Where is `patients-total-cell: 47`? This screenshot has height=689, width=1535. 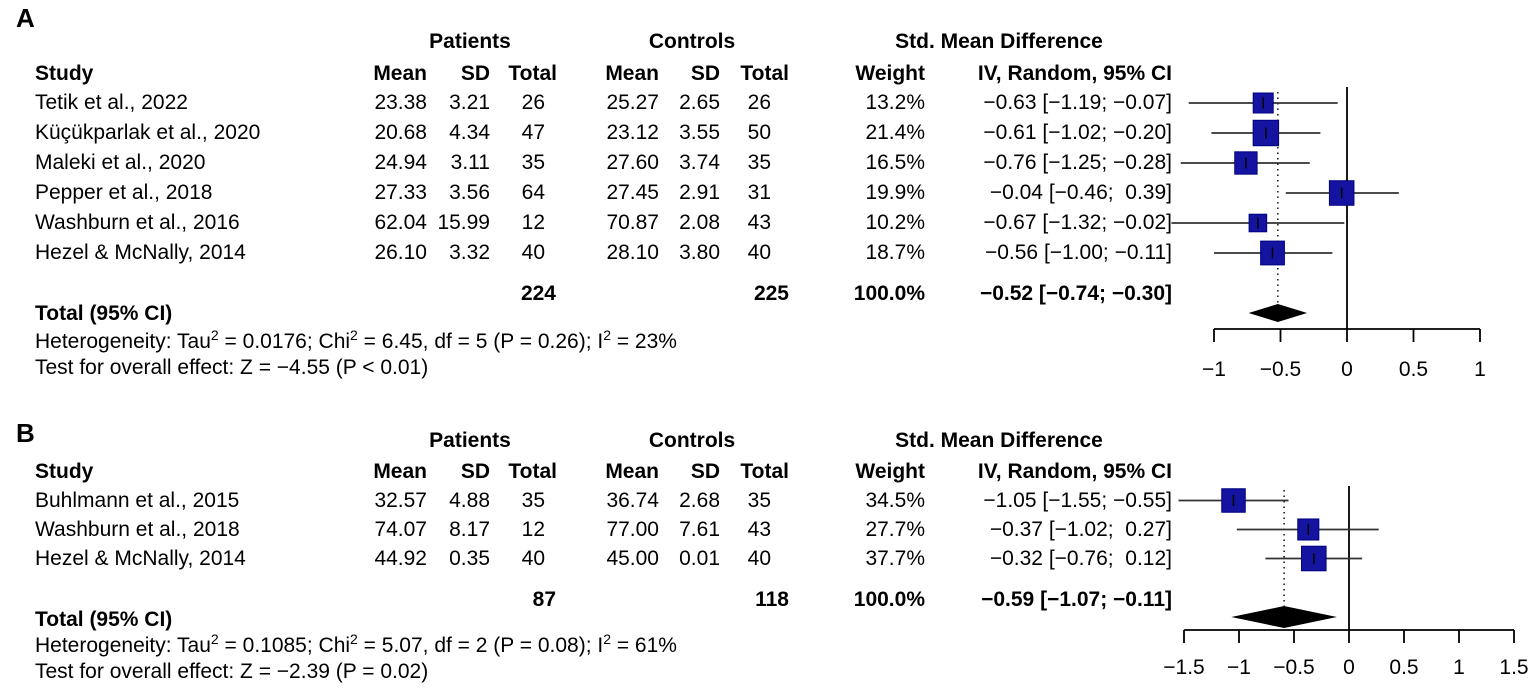 patients-total-cell: 47 is located at coordinates (533, 132).